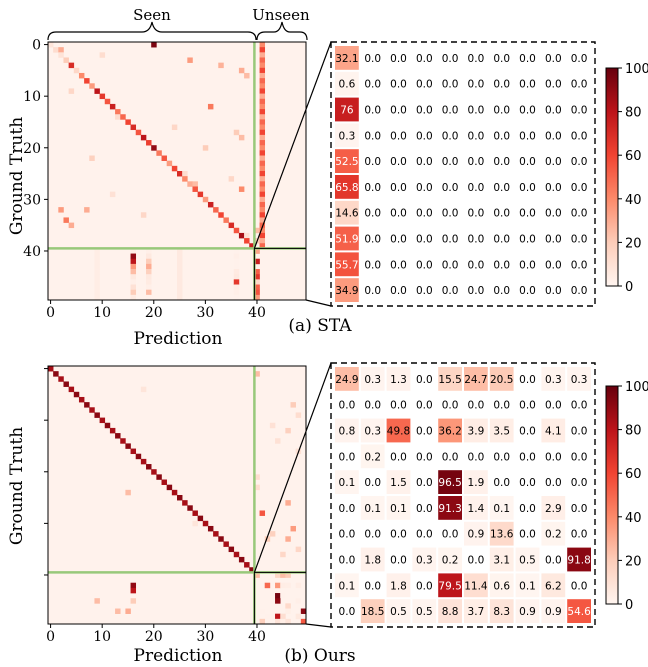 The height and width of the screenshot is (667, 648). What do you see at coordinates (612, 177) in the screenshot?
I see `sta-colorbar-bar` at bounding box center [612, 177].